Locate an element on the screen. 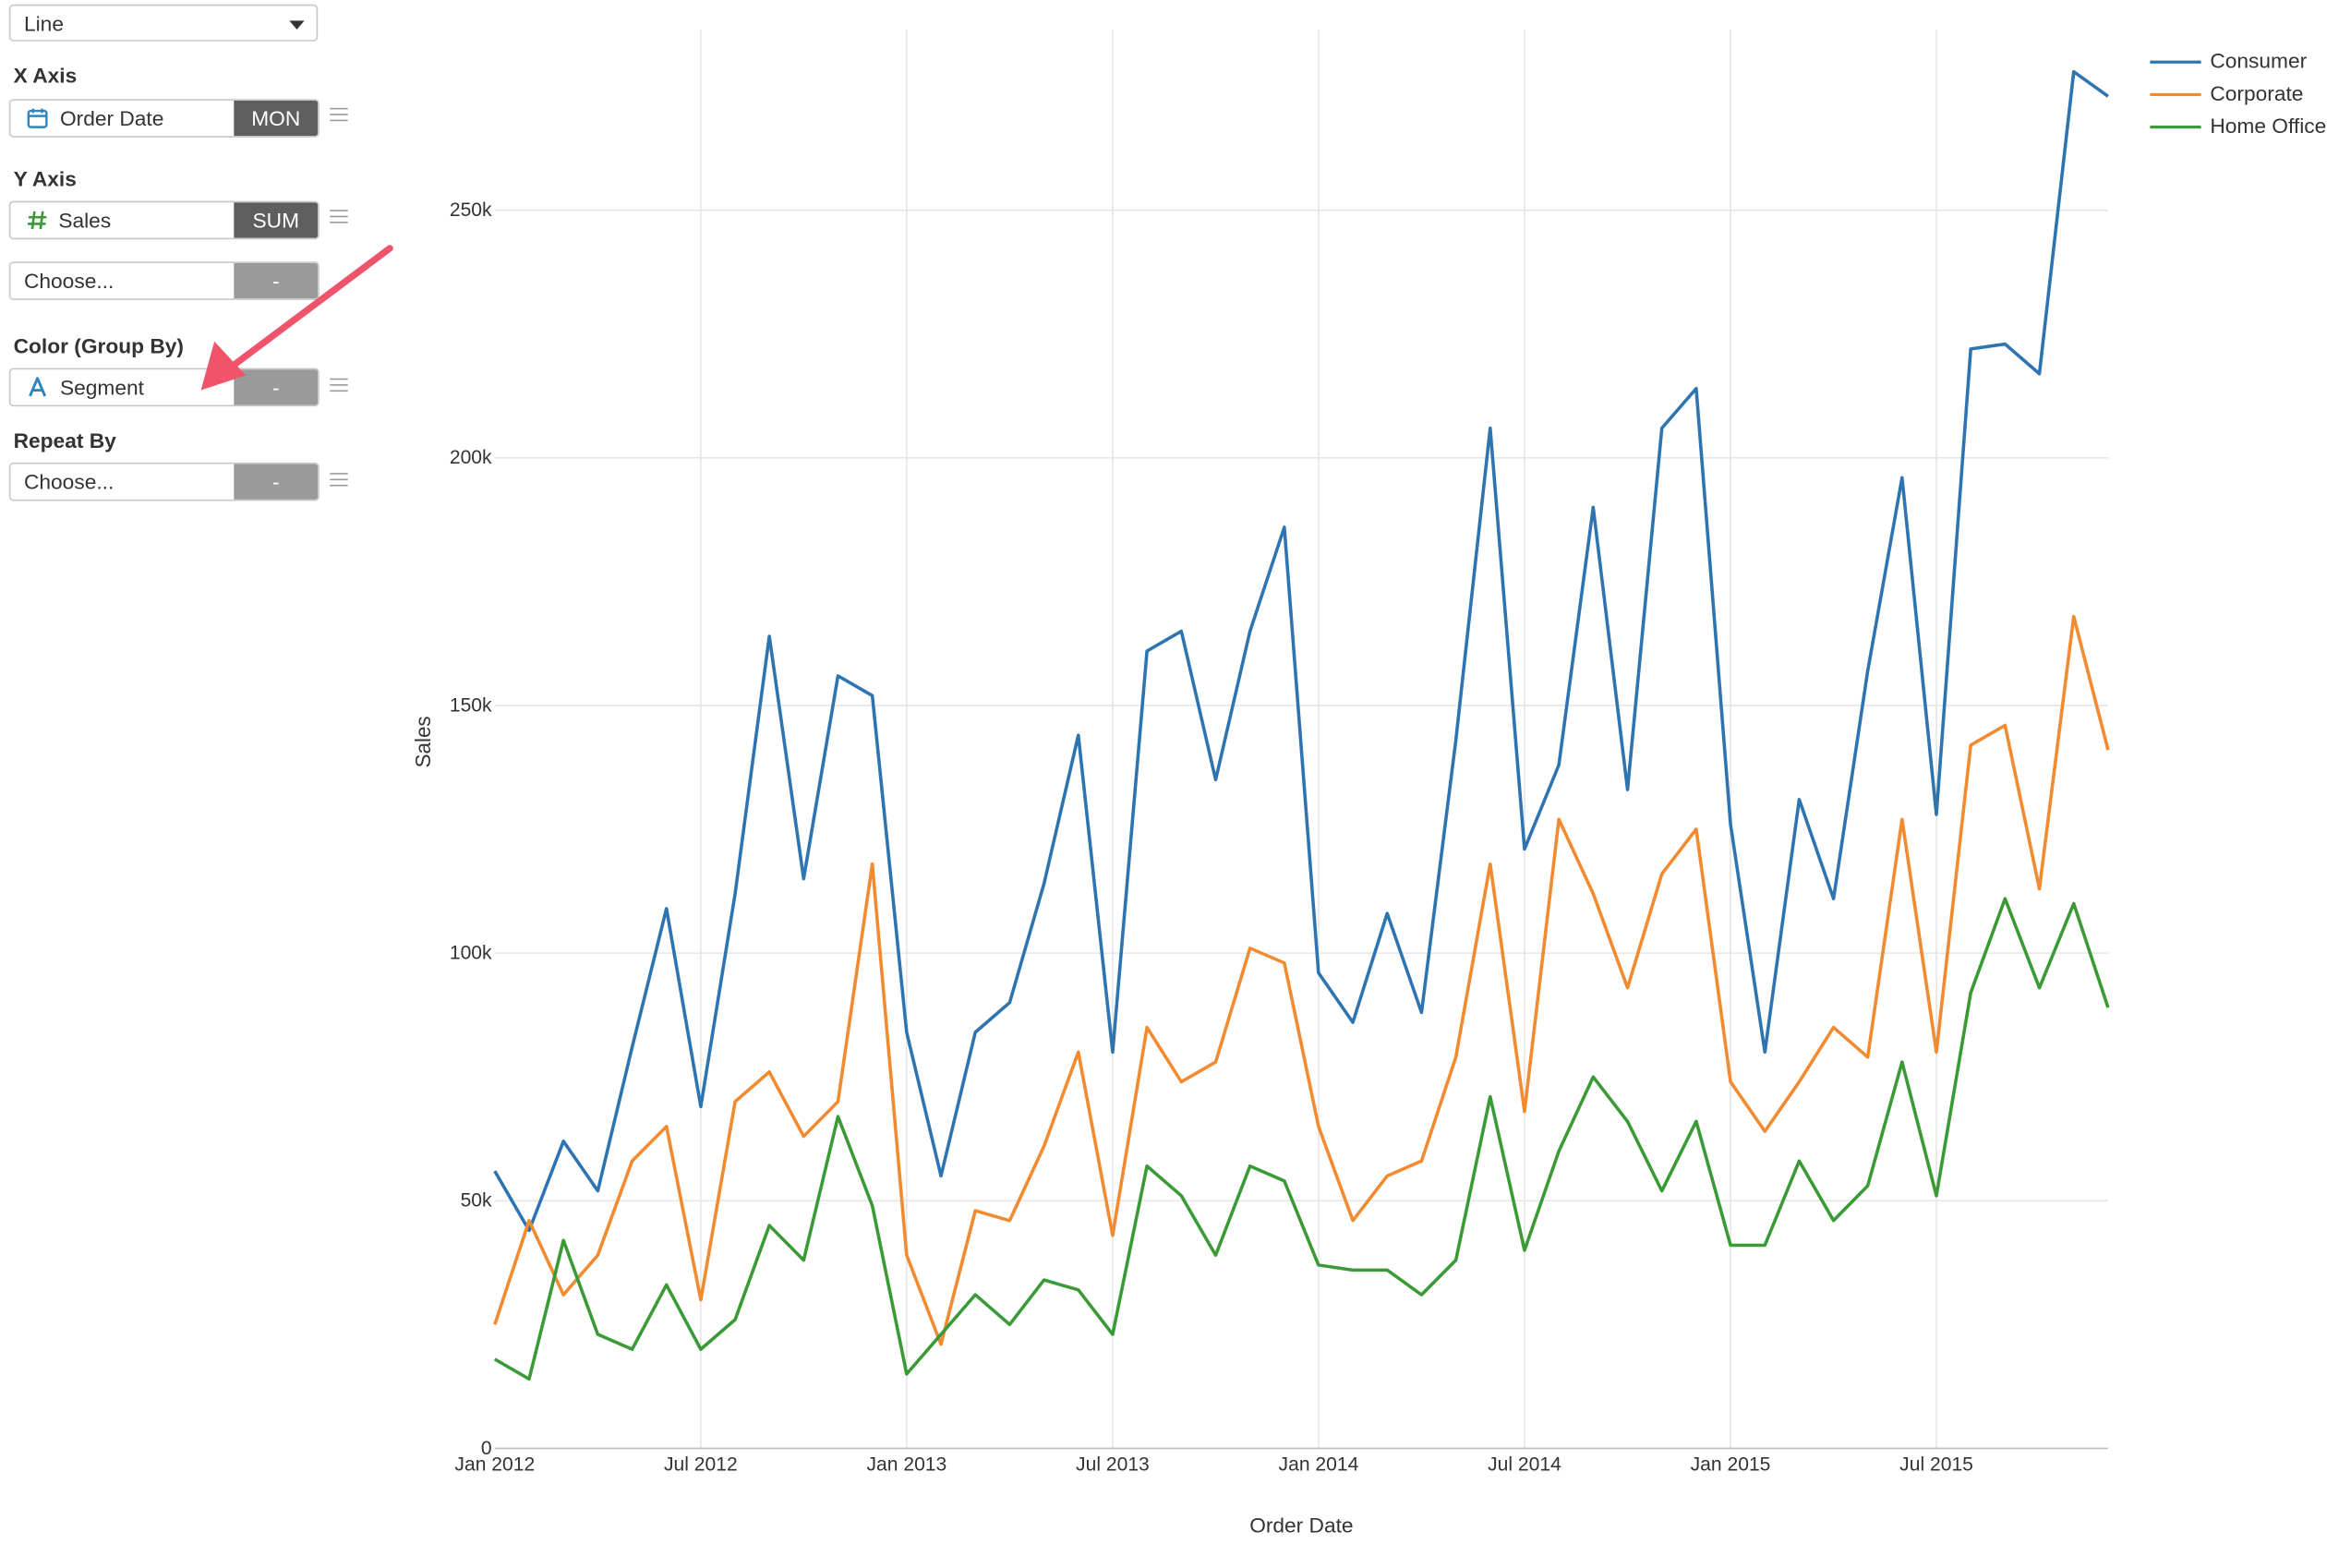  x-tick-label: Jul 2015 is located at coordinates (1936, 1465).